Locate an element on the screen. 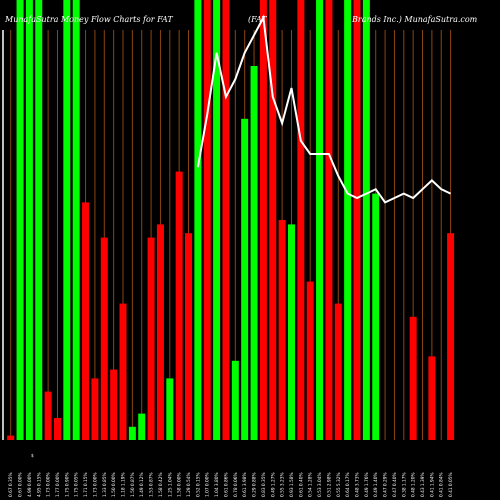  x-tick-label: 0.53 3.04% is located at coordinates (320, 484).